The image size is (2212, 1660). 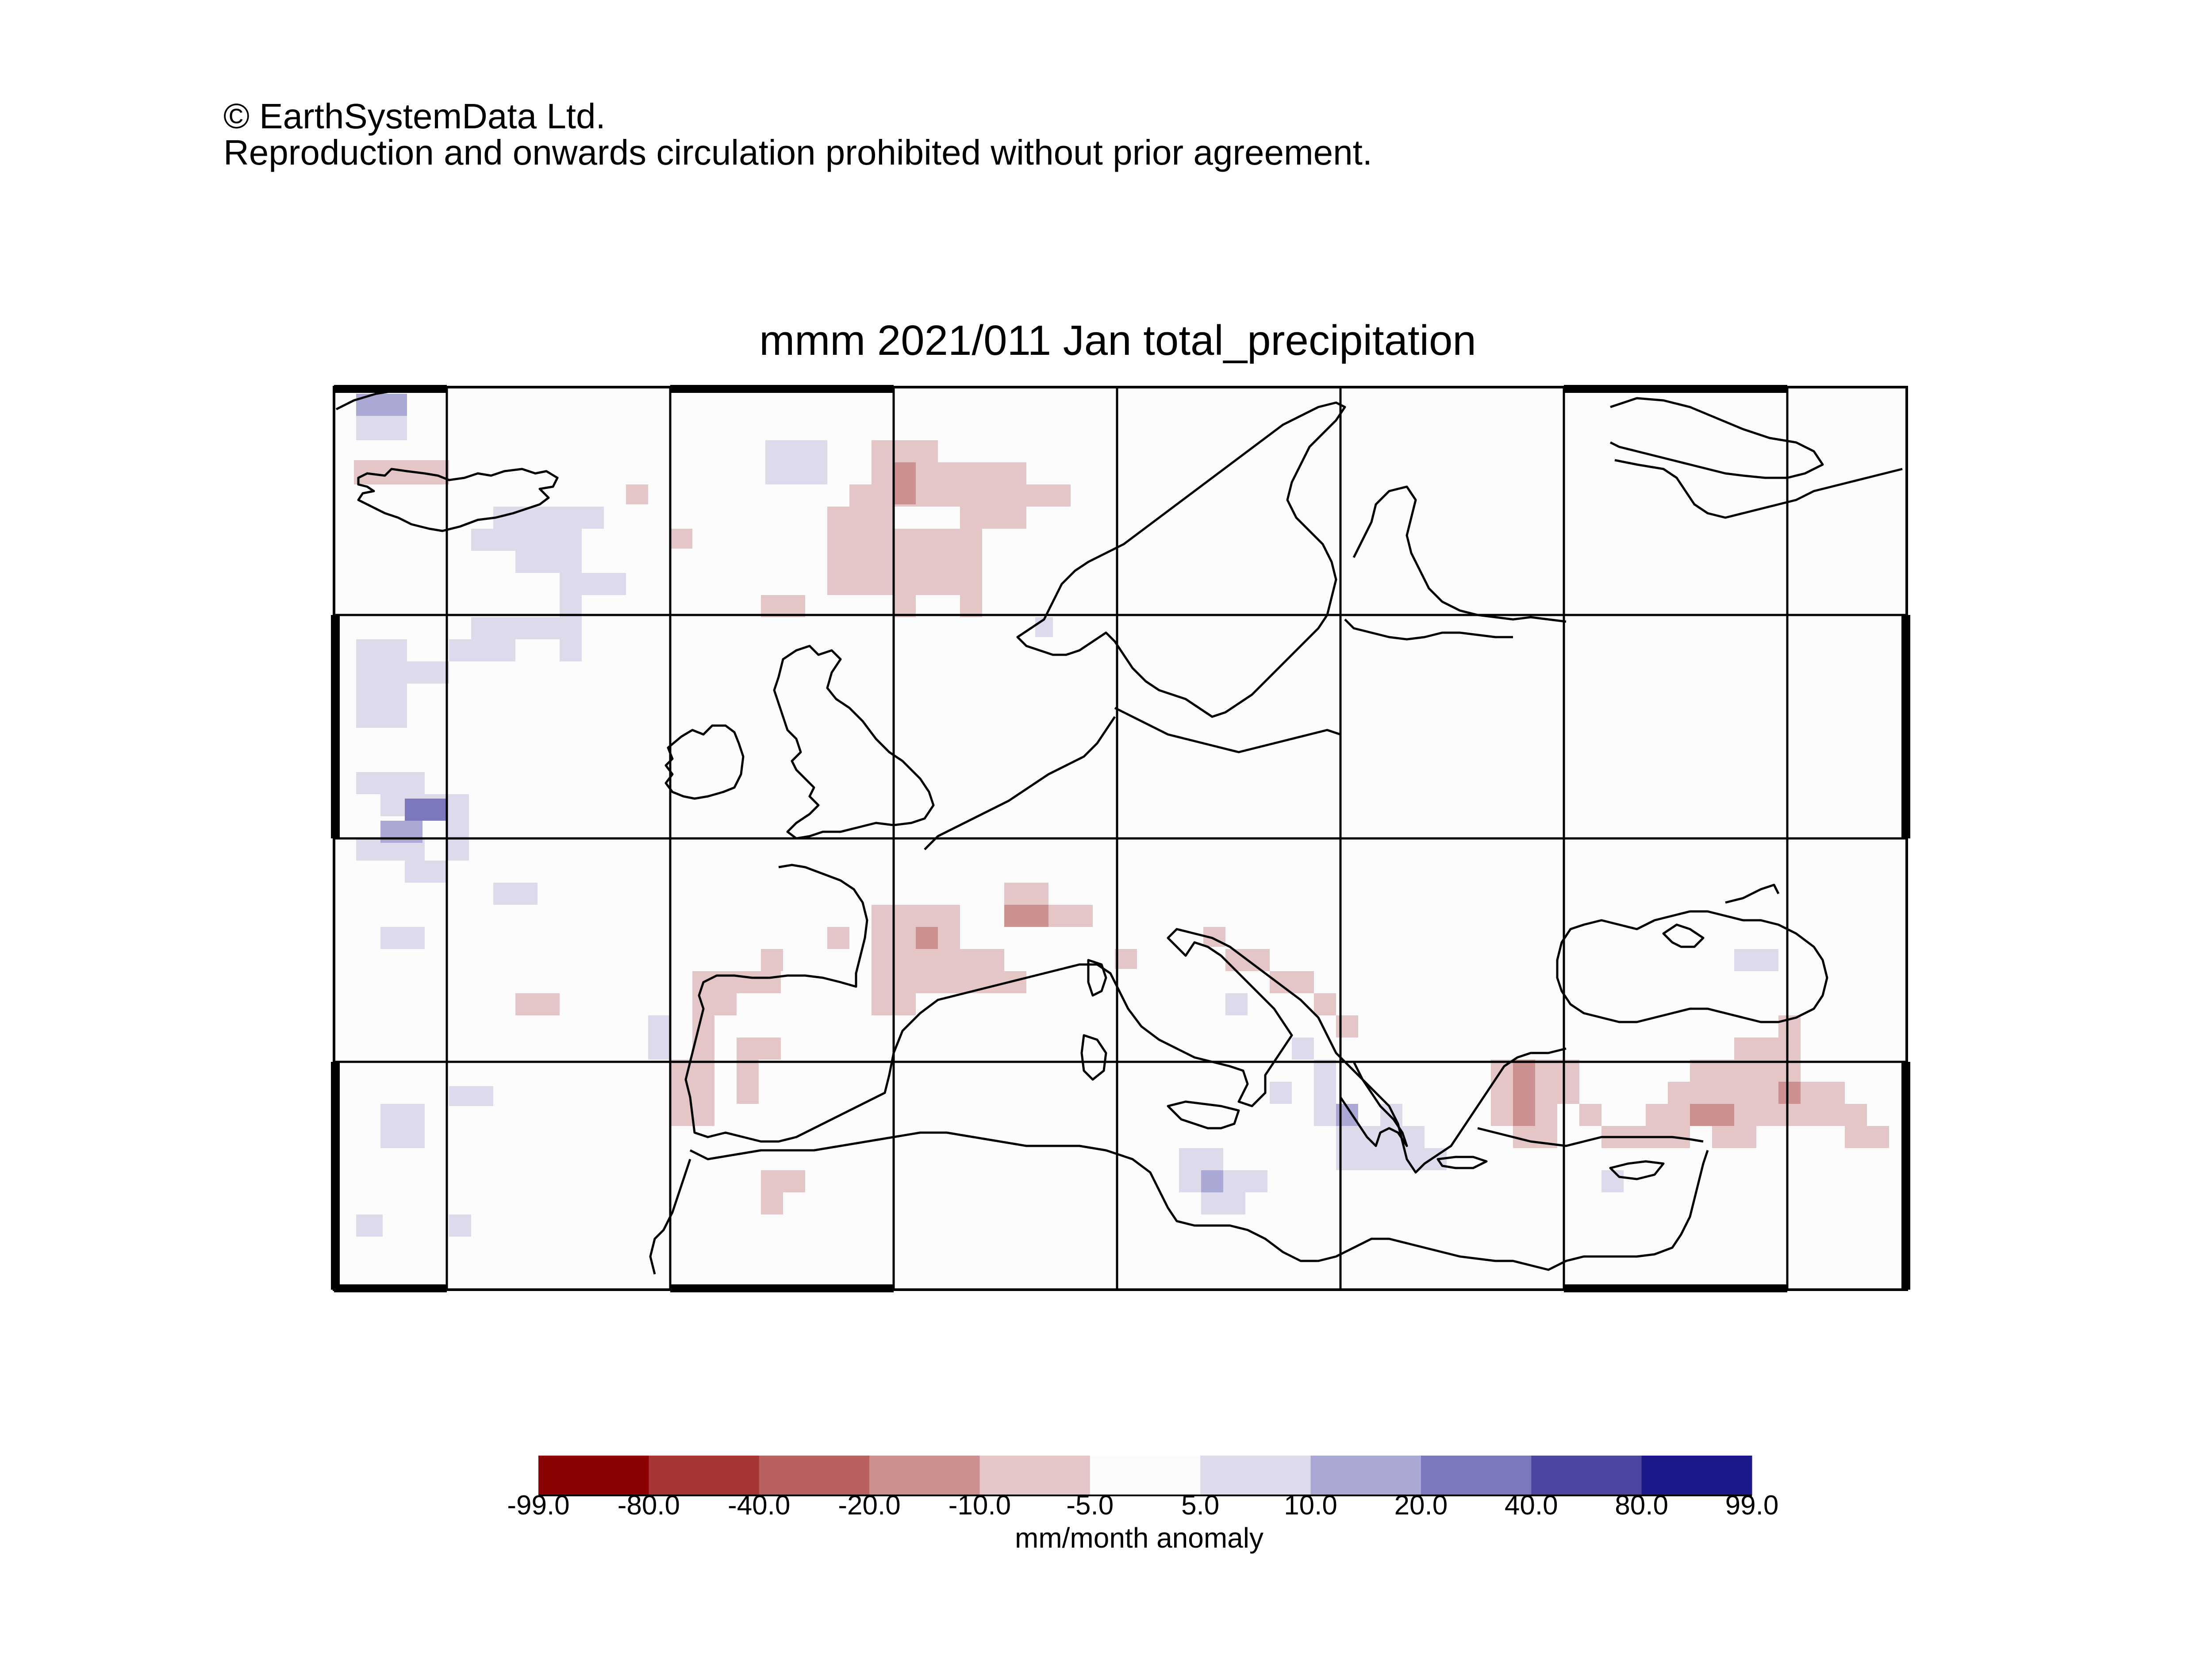 I want to click on colorbar-tick-label: -40.0, so click(x=760, y=1505).